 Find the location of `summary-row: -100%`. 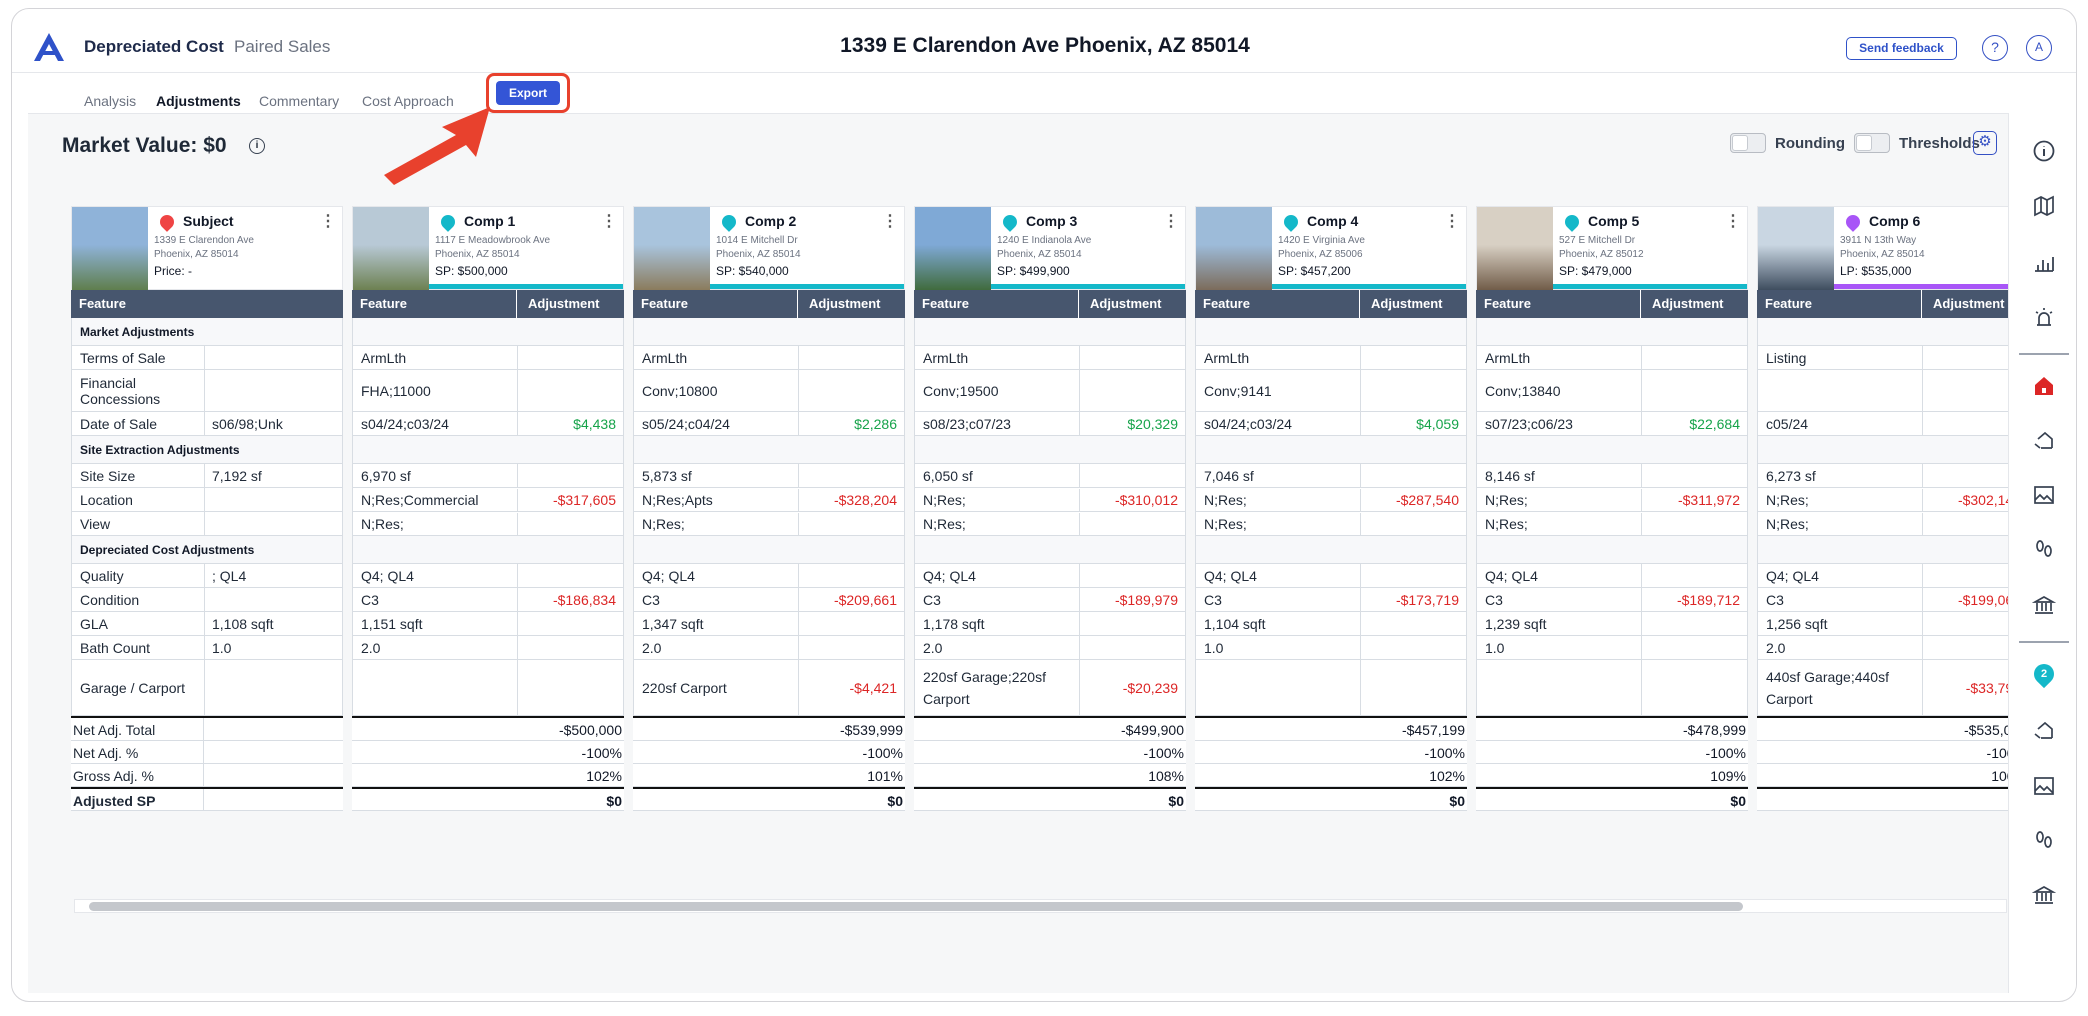

summary-row: -100% is located at coordinates (1050, 752).